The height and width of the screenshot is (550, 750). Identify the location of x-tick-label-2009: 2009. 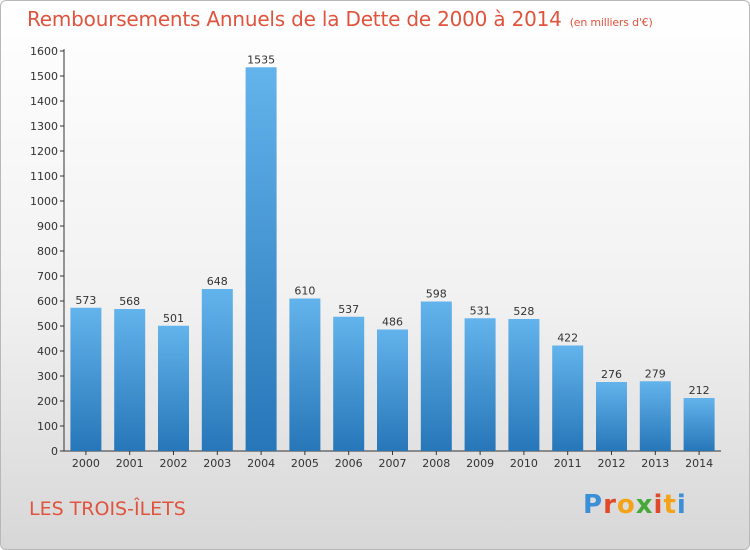
(480, 463).